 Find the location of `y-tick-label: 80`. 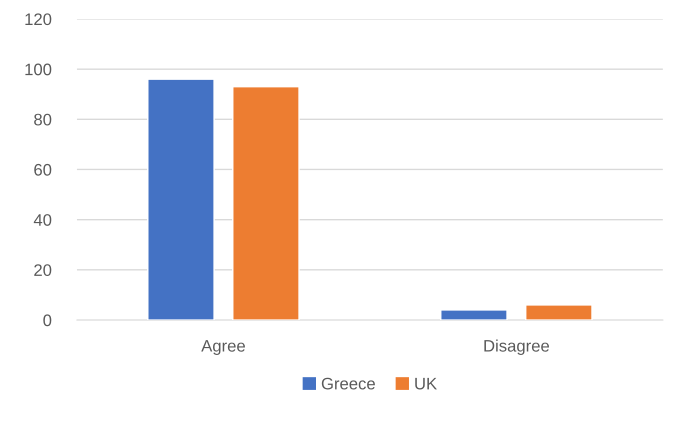

y-tick-label: 80 is located at coordinates (43, 120).